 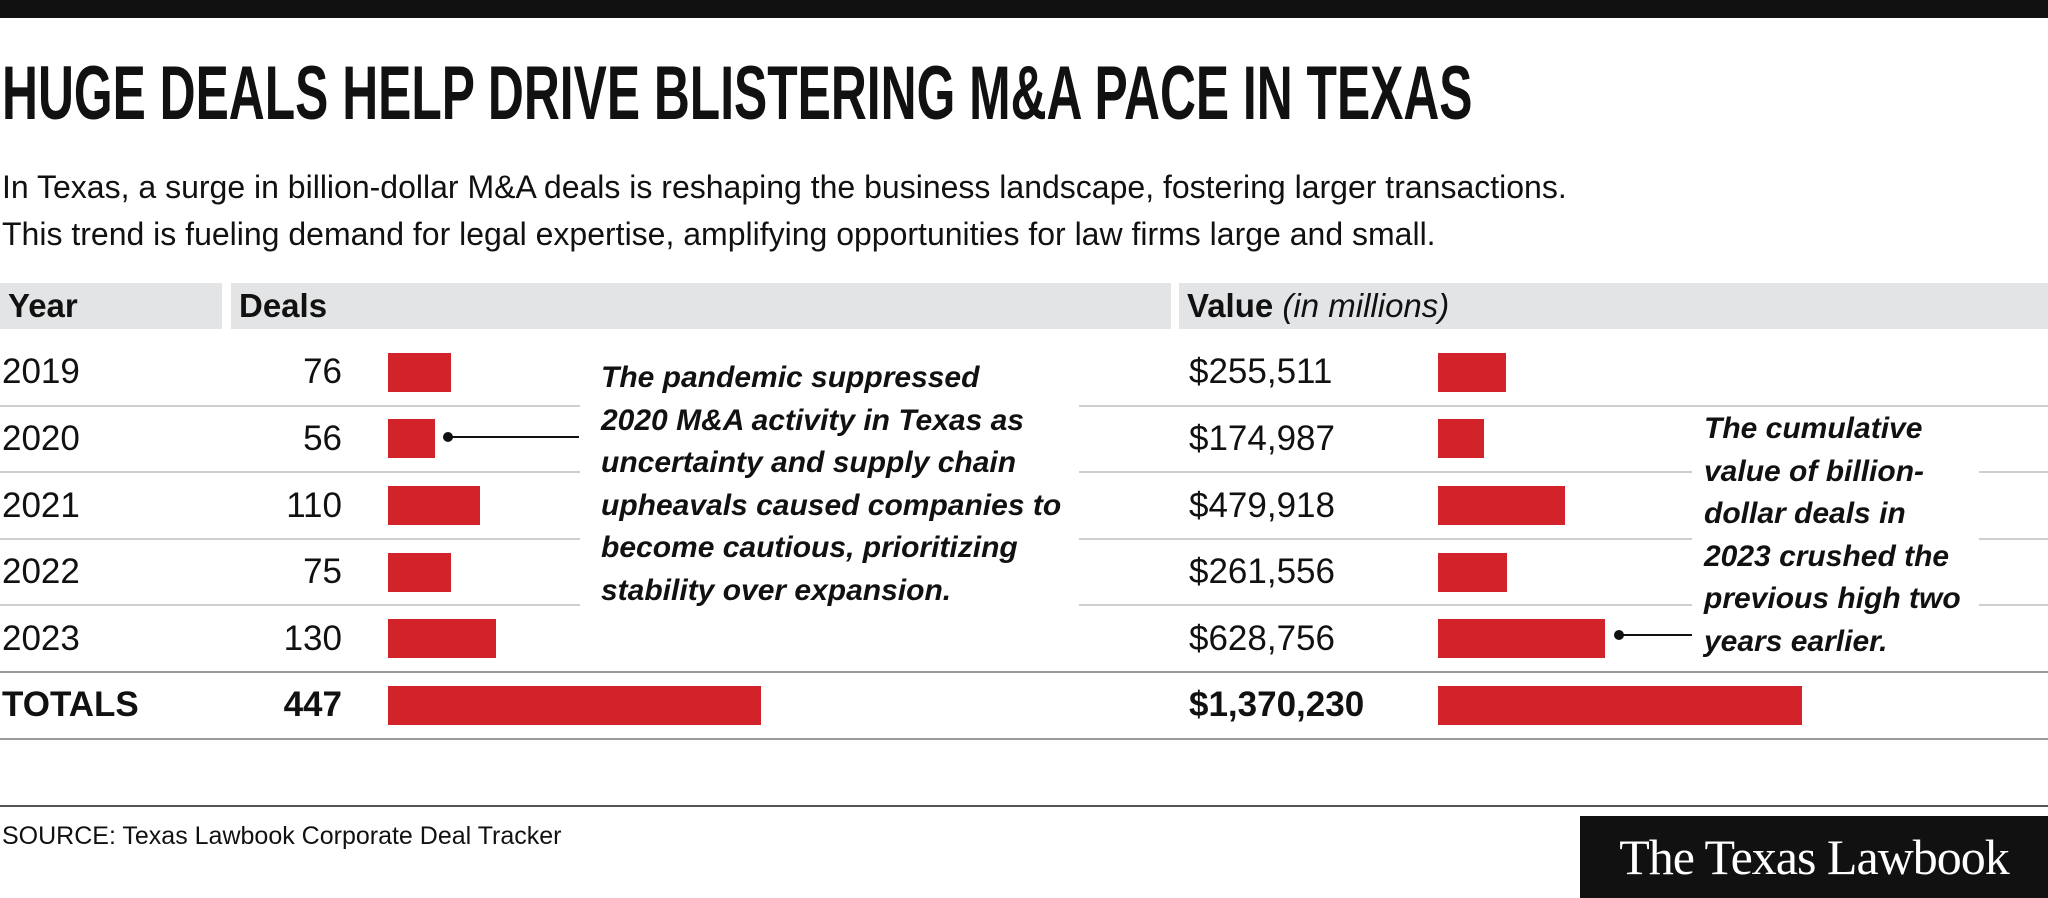 I want to click on year-label: 2020, so click(x=41, y=438).